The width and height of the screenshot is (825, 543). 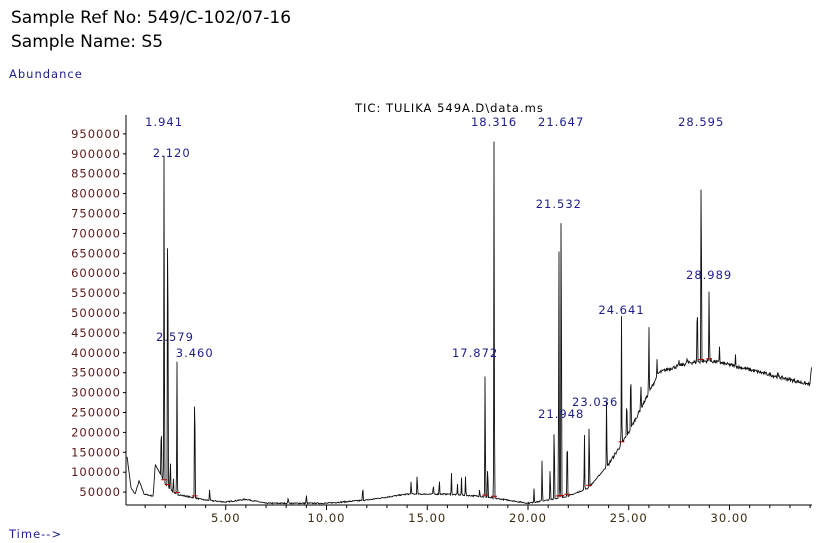 What do you see at coordinates (96, 313) in the screenshot?
I see `y-tick-label: 500000` at bounding box center [96, 313].